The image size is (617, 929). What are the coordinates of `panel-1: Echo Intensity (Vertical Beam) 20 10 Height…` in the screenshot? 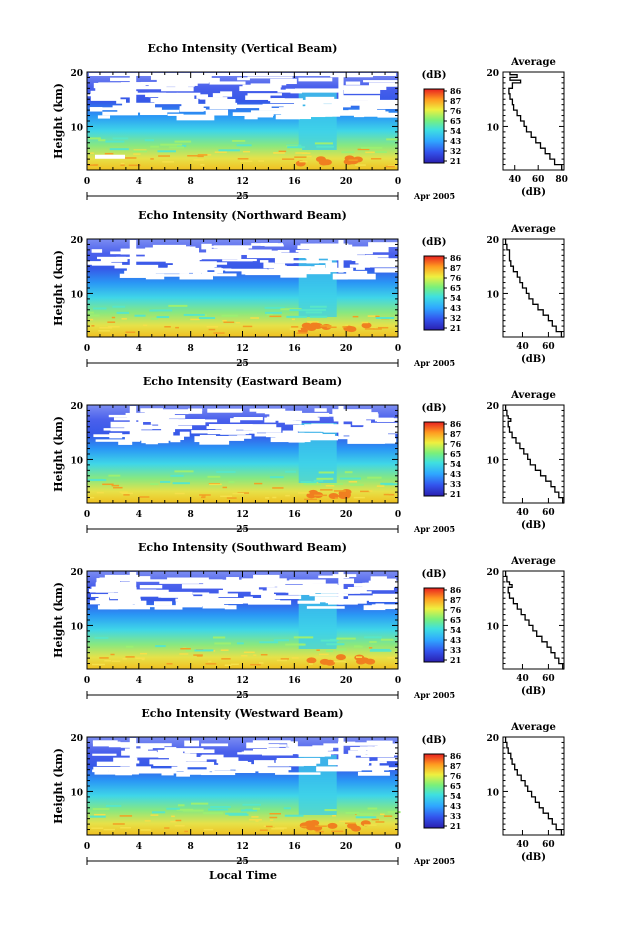 It's located at (310, 122).